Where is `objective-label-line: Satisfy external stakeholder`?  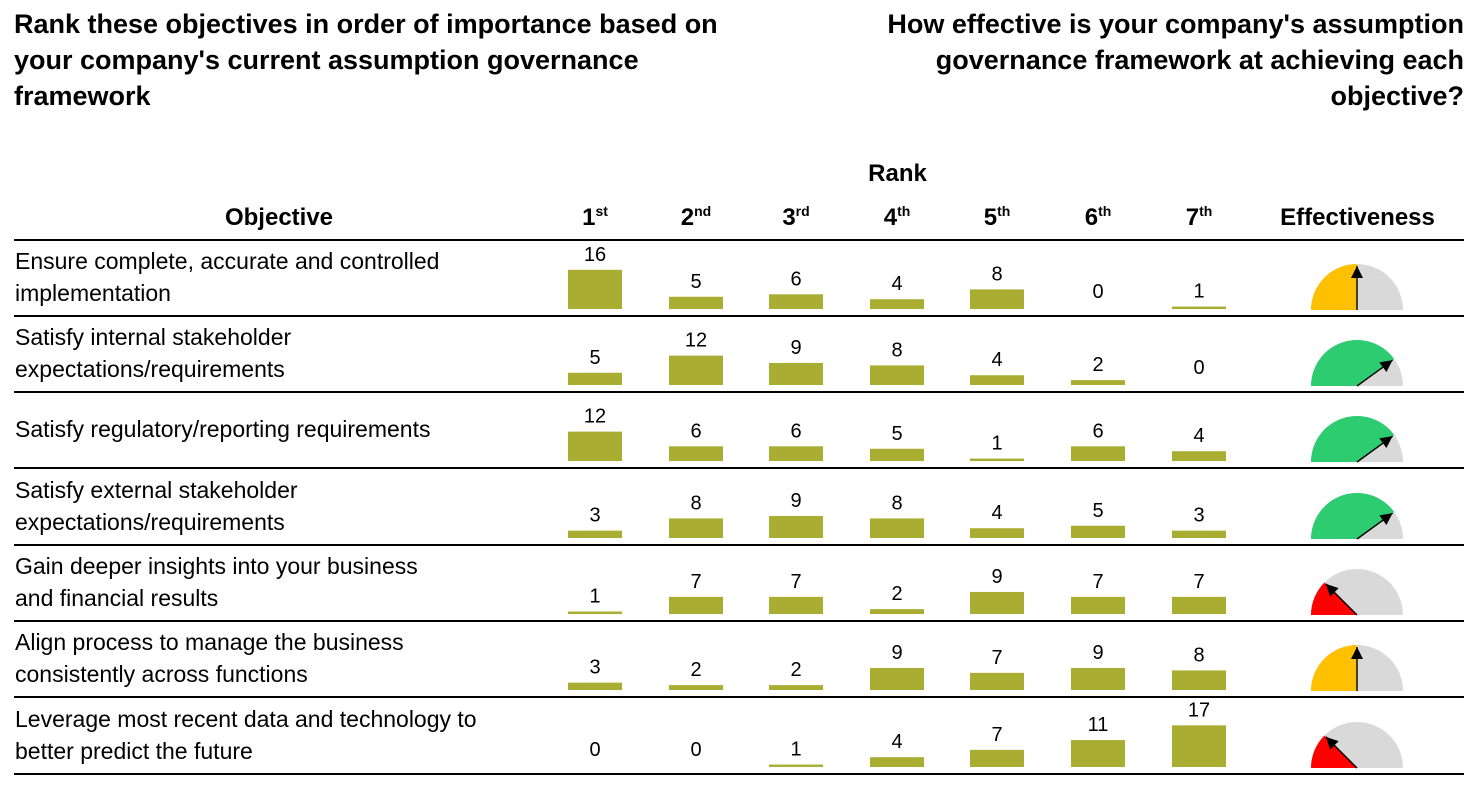 objective-label-line: Satisfy external stakeholder is located at coordinates (156, 490).